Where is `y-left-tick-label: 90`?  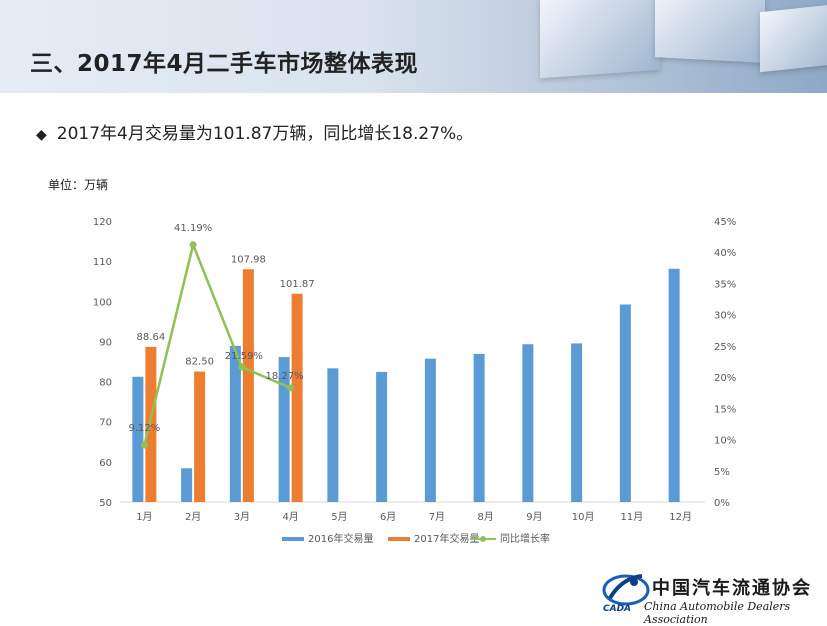 y-left-tick-label: 90 is located at coordinates (105, 342).